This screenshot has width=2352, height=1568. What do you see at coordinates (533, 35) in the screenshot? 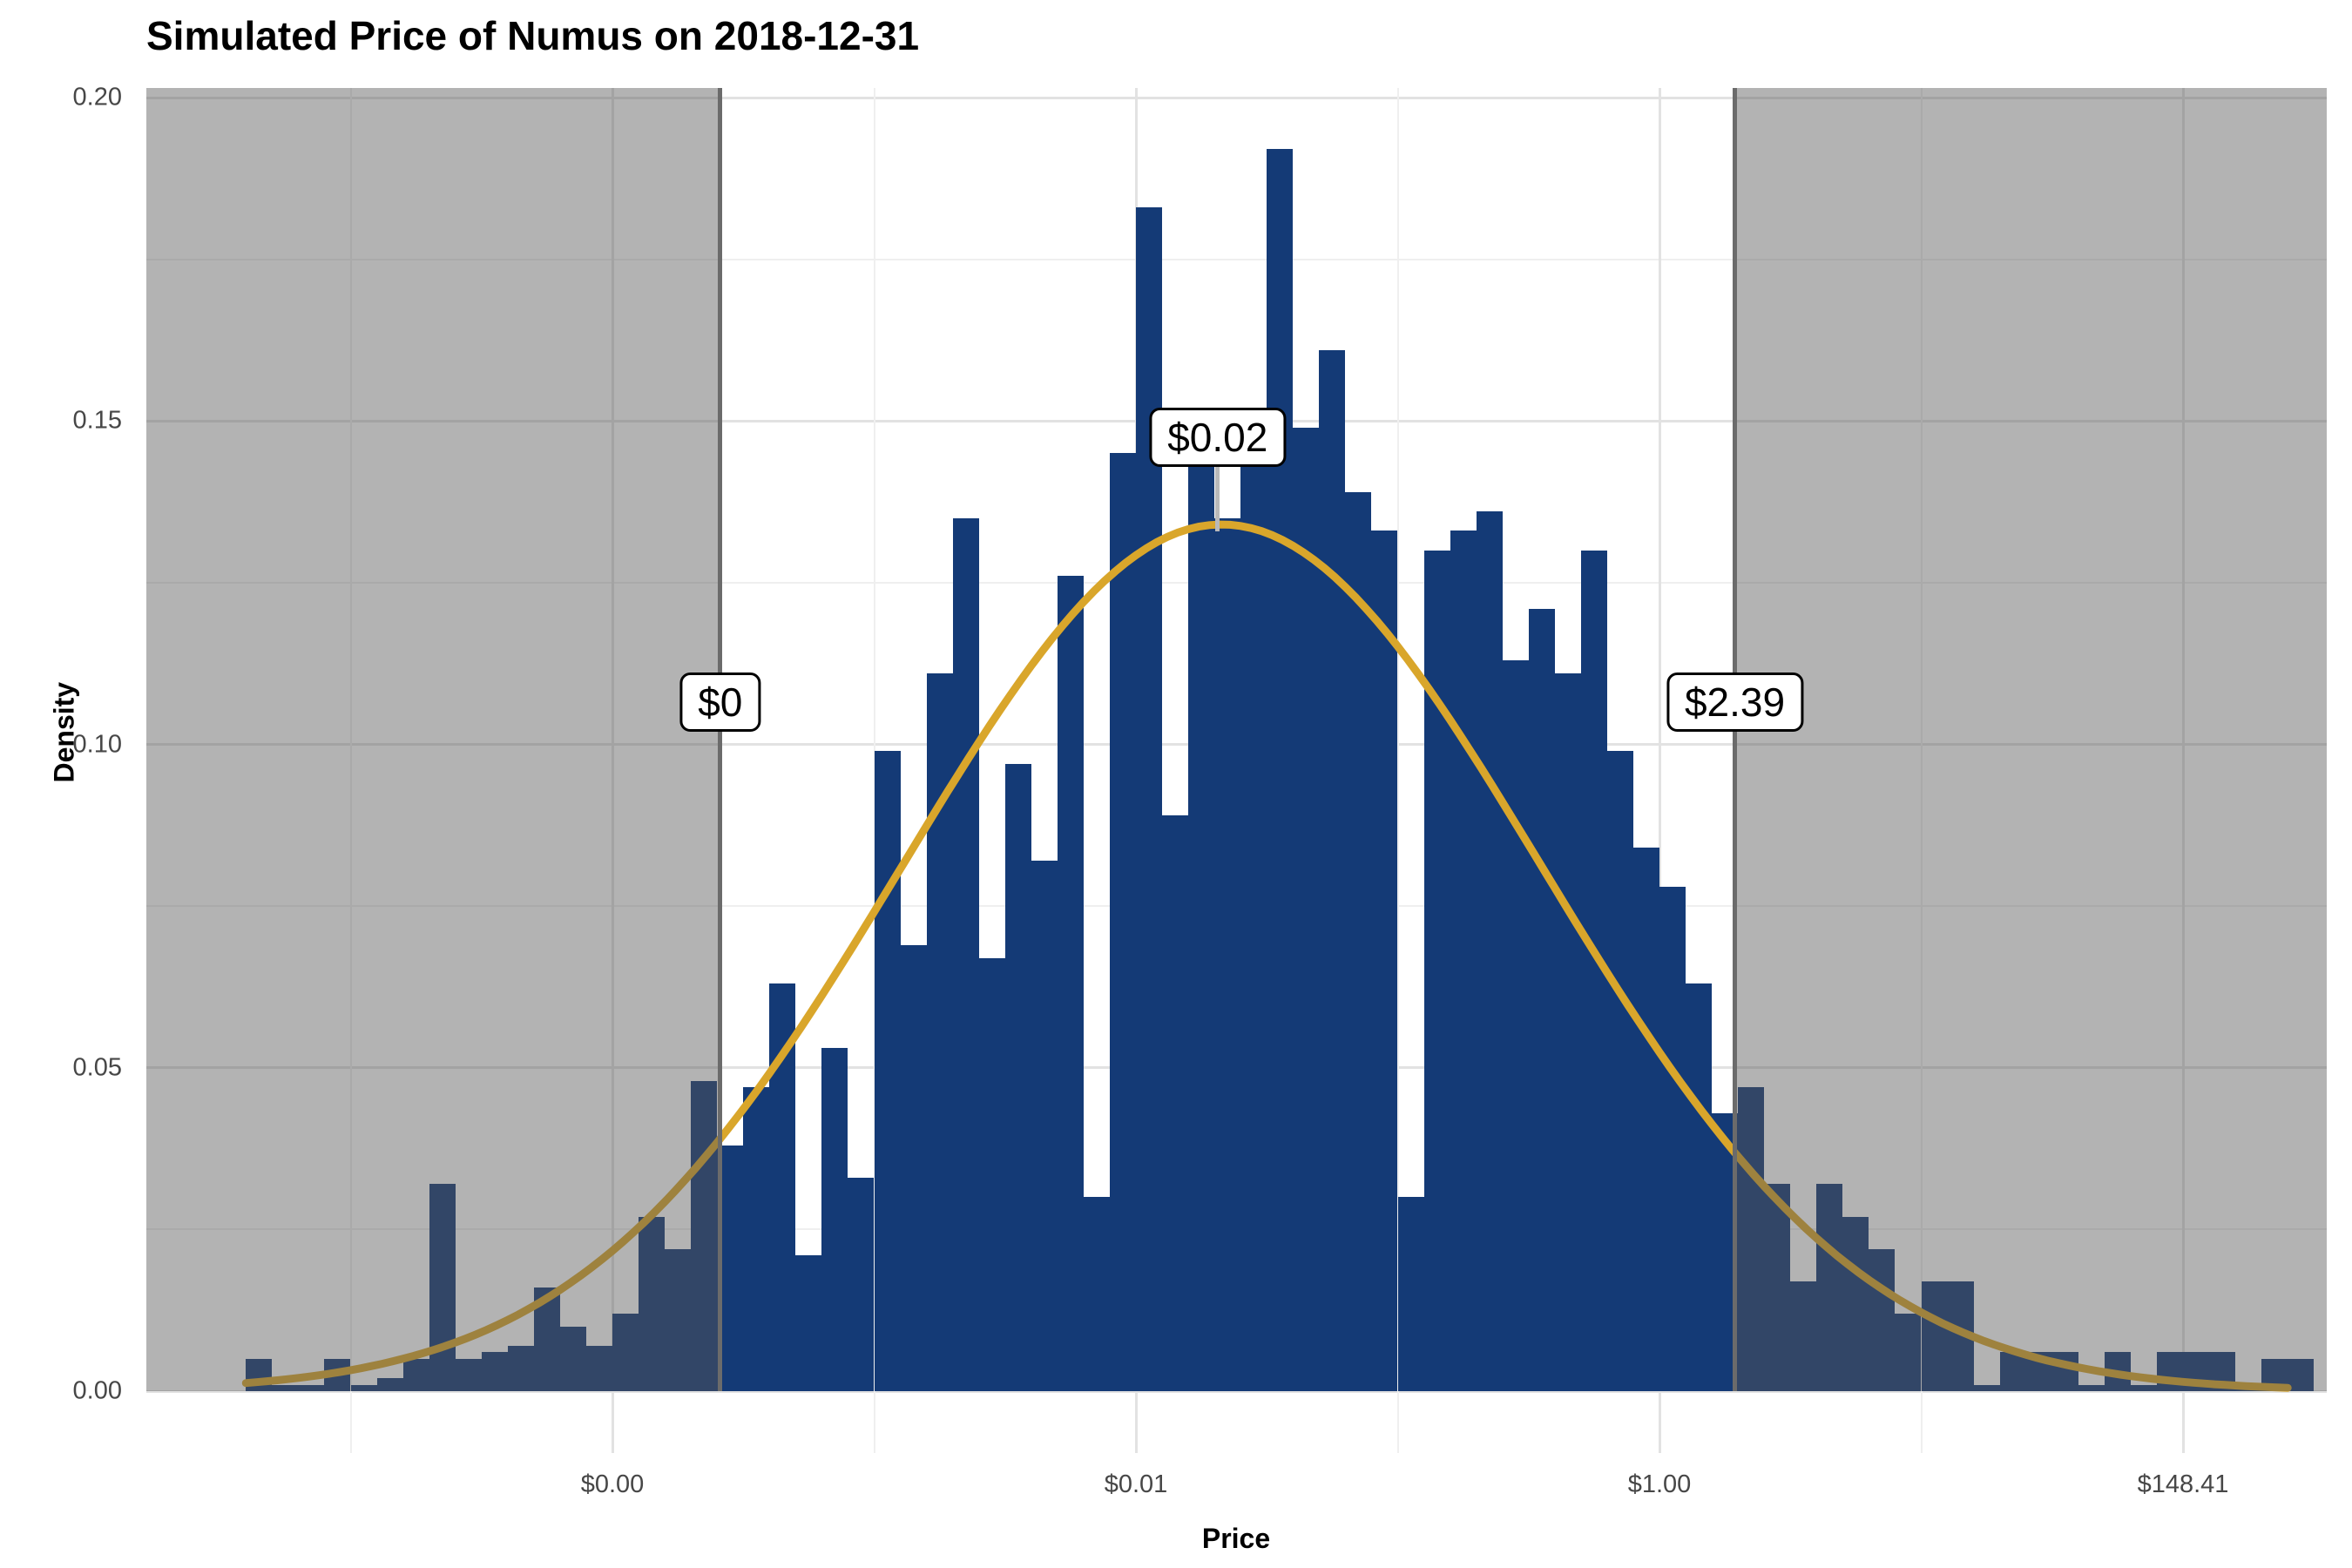
I see `chart-title: Simulated Price of Numus on 2018-12-31` at bounding box center [533, 35].